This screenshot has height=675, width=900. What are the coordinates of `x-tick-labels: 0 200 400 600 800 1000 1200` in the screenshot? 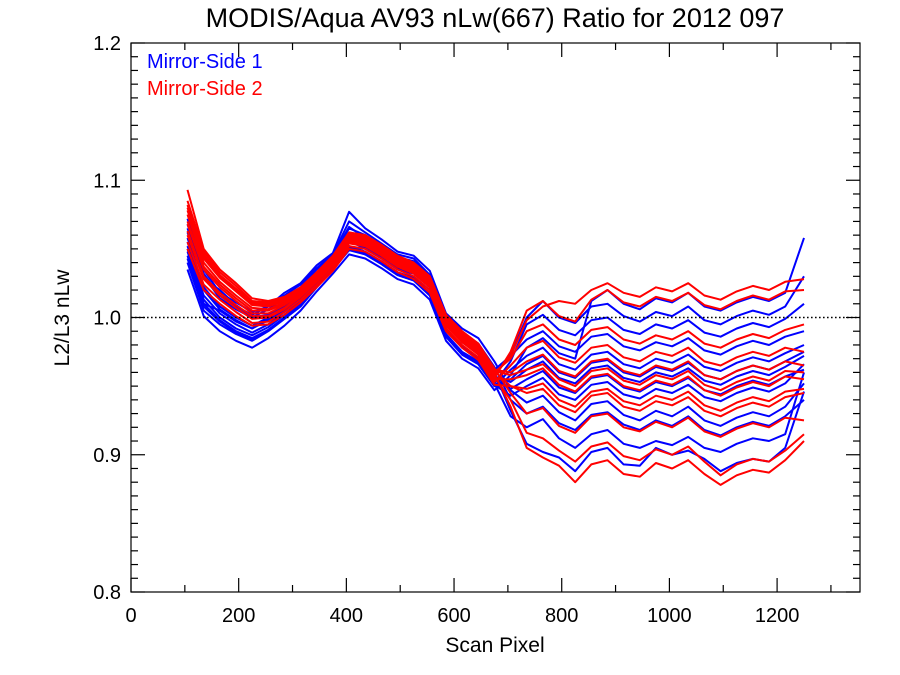 It's located at (462, 616).